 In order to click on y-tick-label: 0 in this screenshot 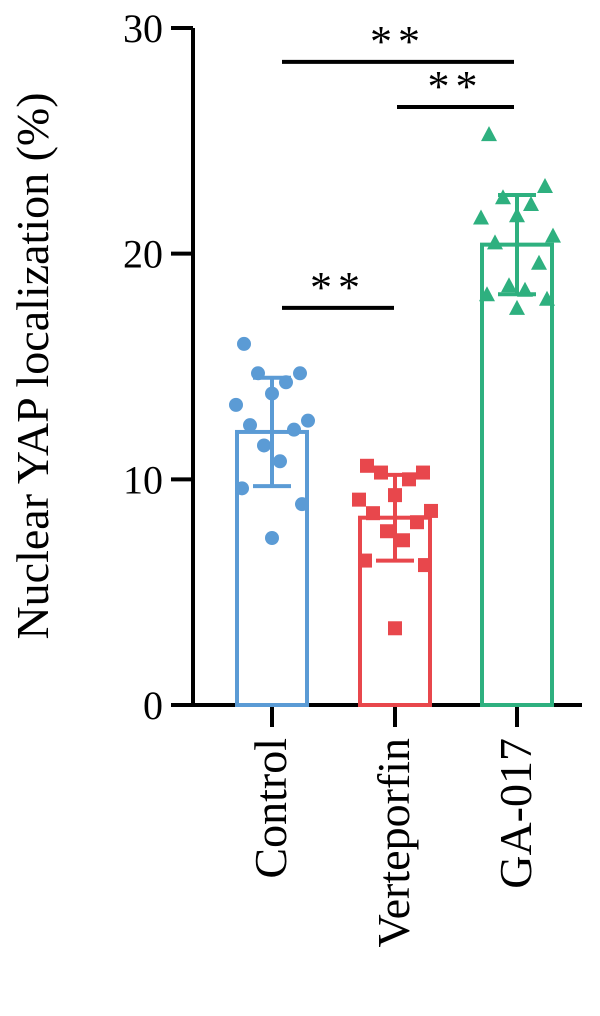, I will do `click(153, 705)`.